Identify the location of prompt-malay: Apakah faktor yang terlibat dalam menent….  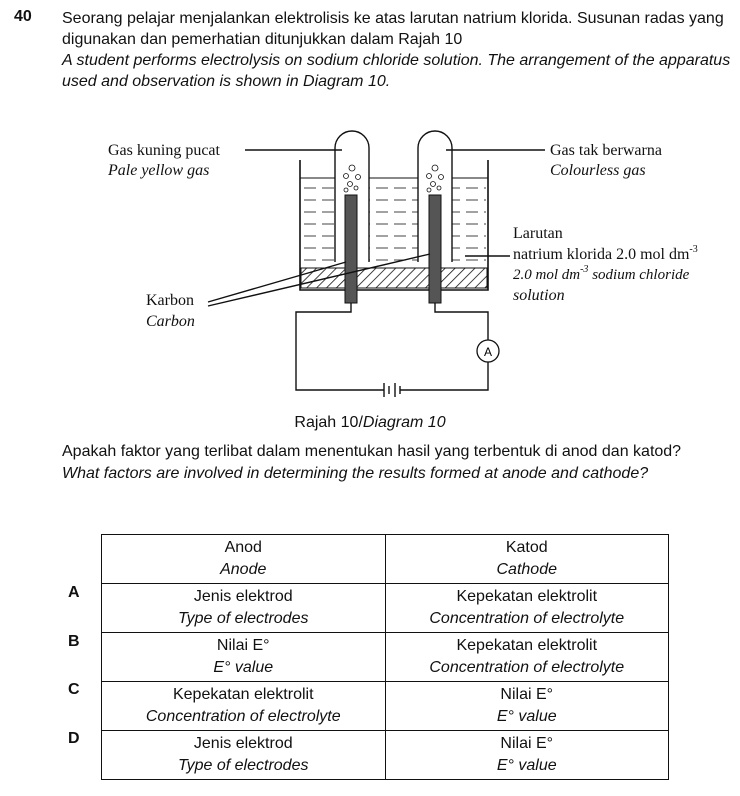
(372, 451).